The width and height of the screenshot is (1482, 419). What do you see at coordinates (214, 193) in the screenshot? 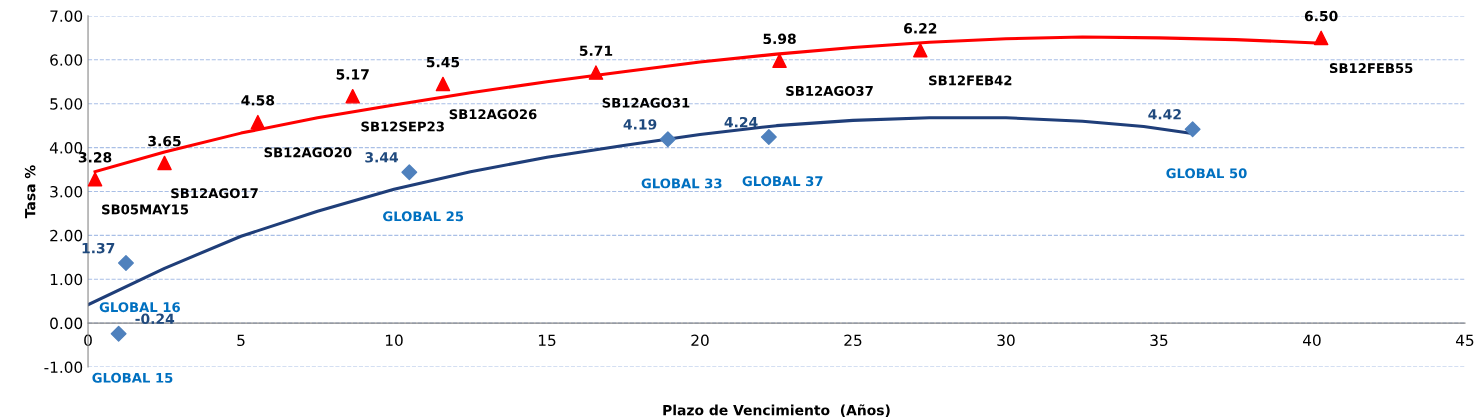
I see `annotation: SB12AGO17` at bounding box center [214, 193].